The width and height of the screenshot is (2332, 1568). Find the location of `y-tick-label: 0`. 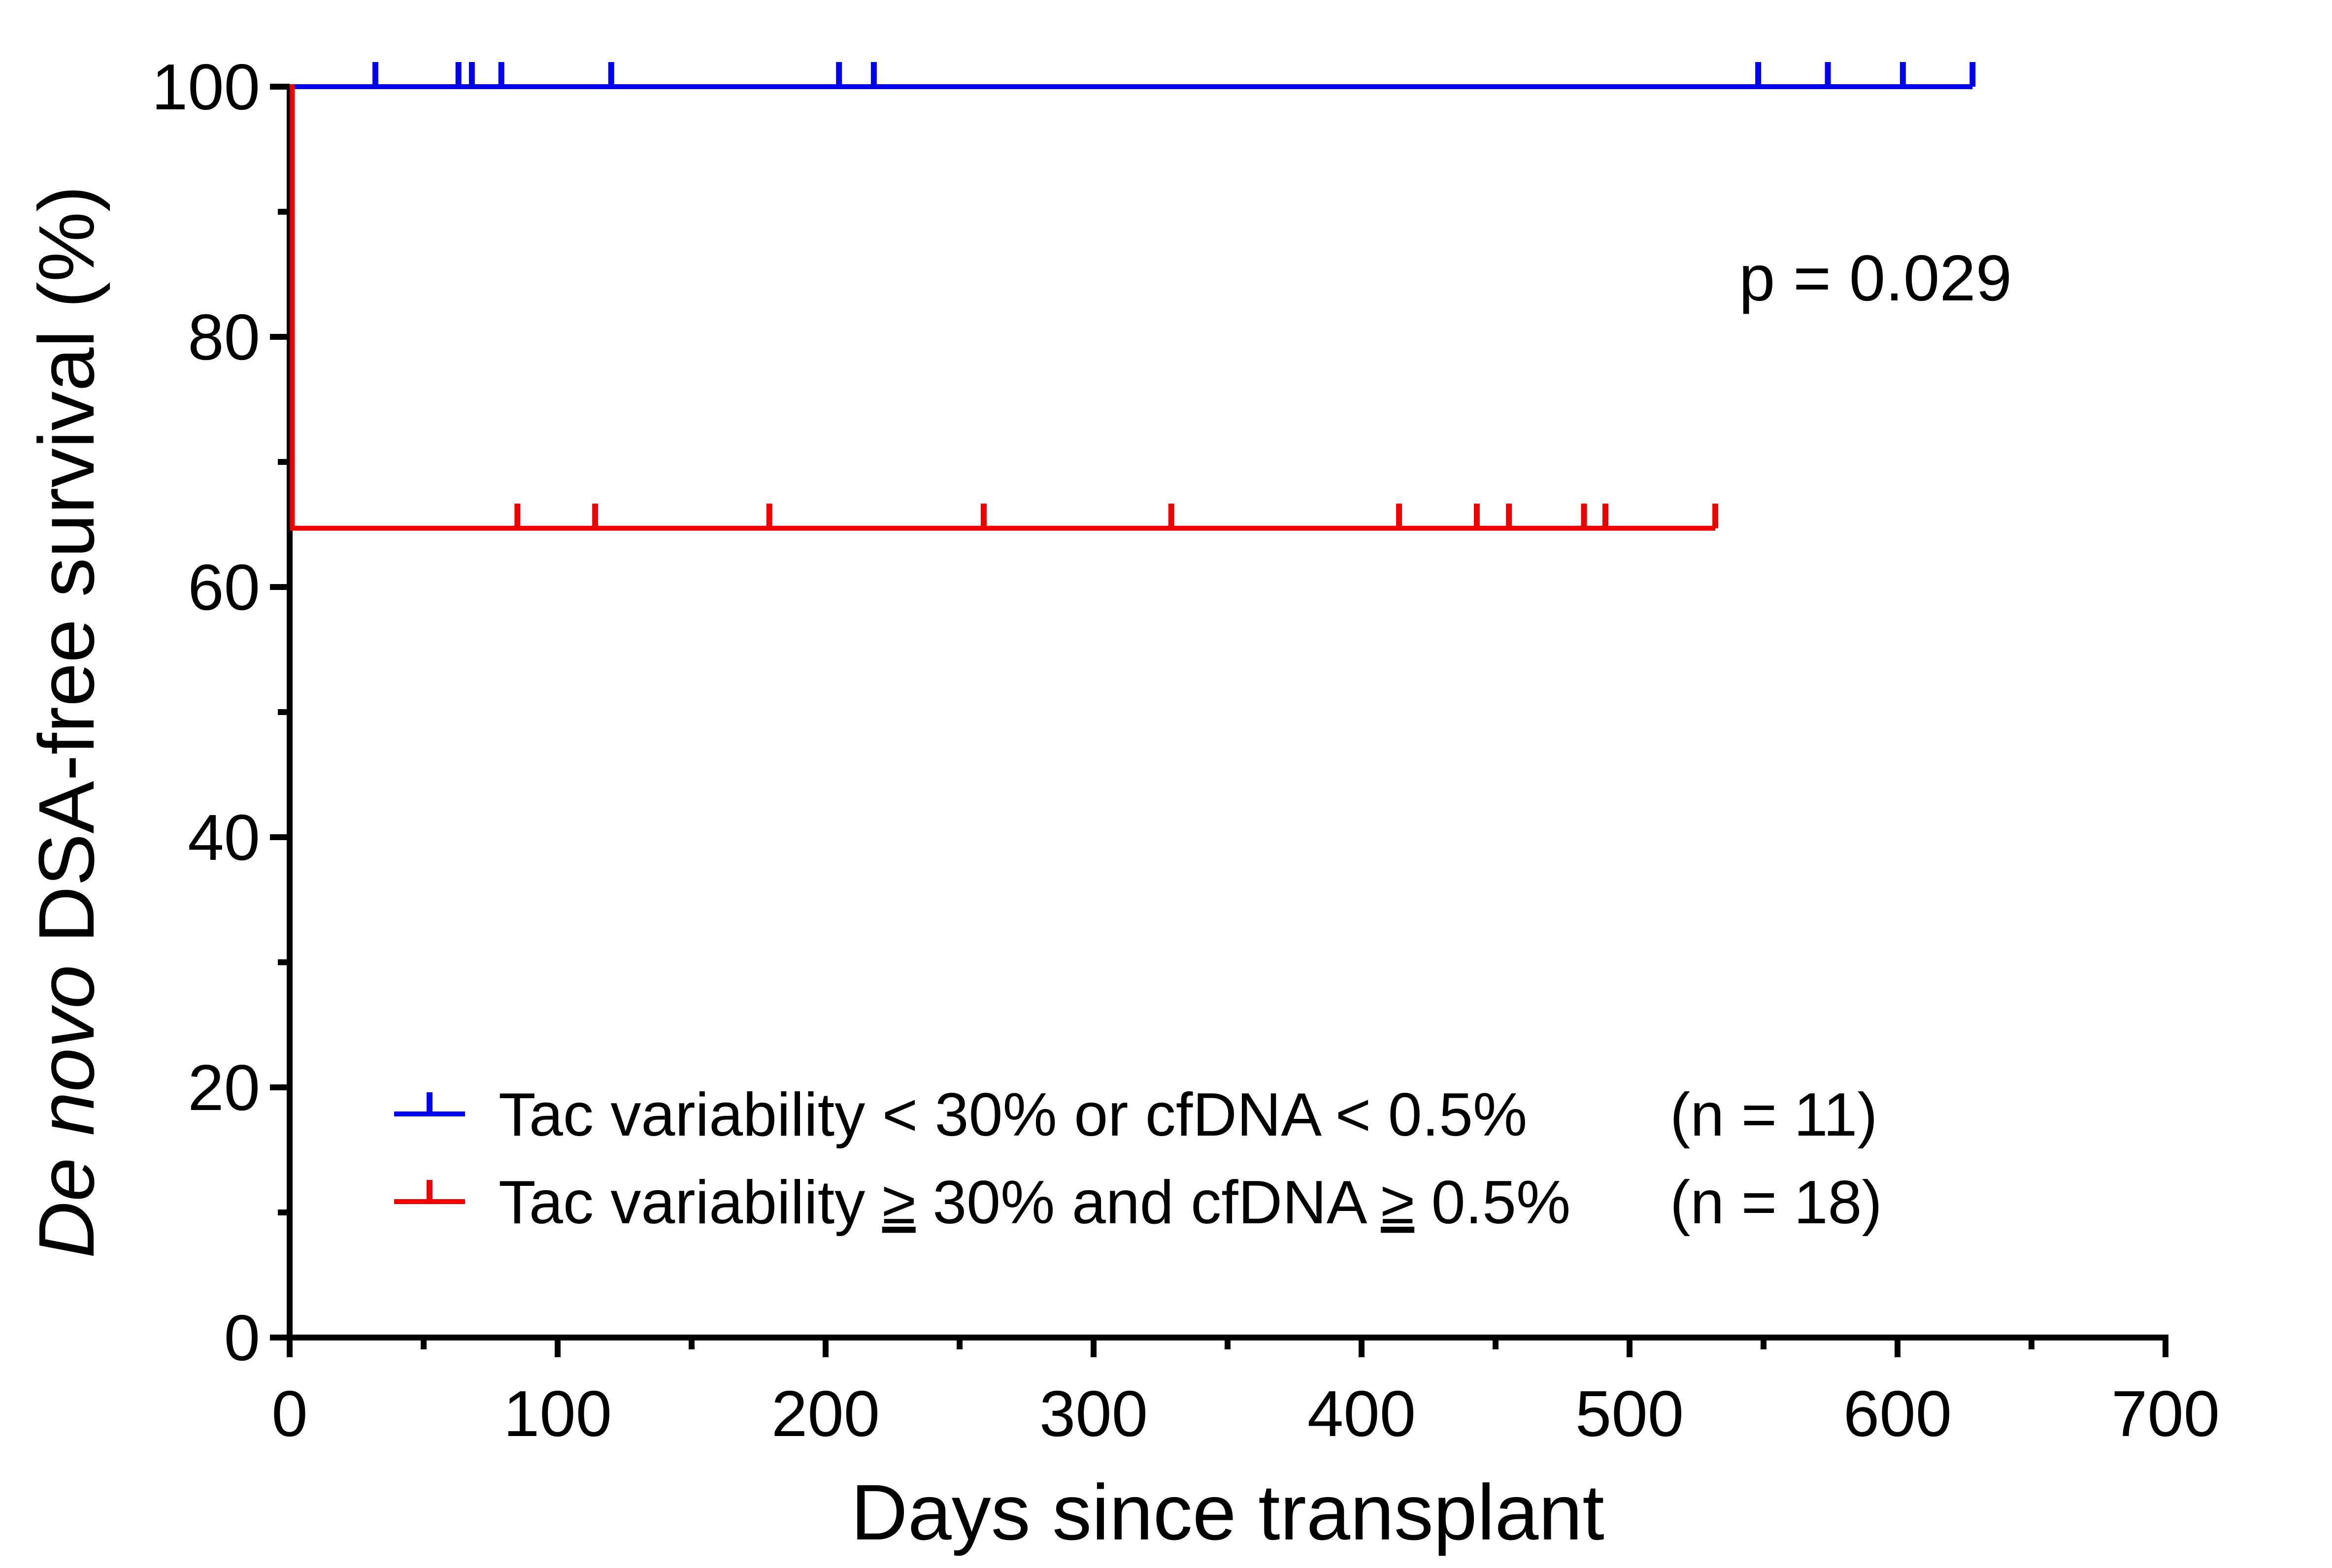

y-tick-label: 0 is located at coordinates (242, 1338).